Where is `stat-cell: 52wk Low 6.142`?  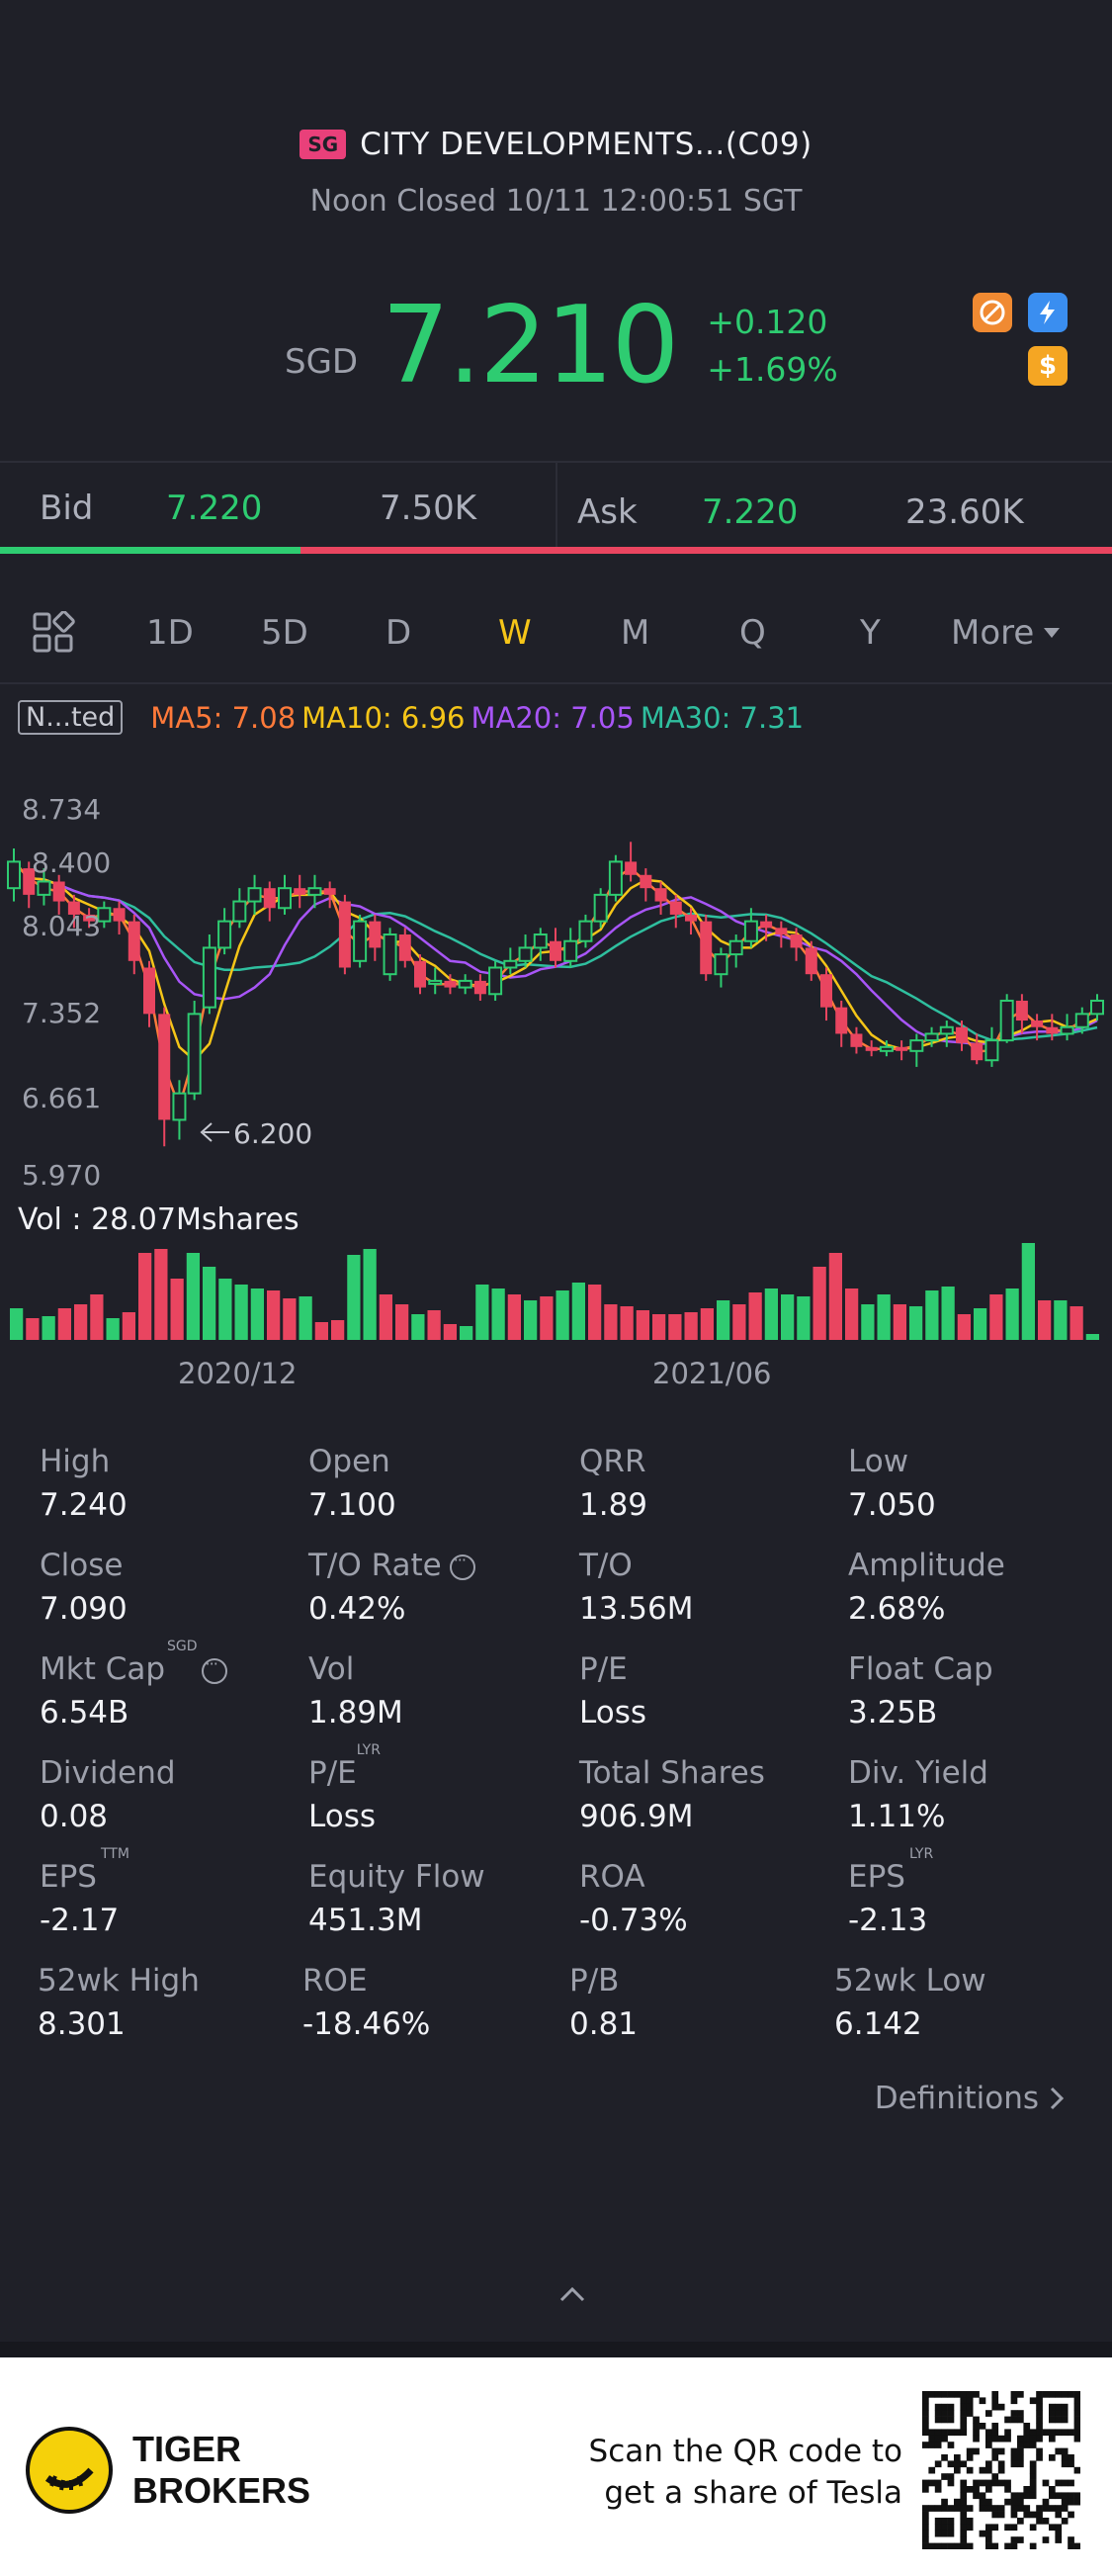 stat-cell: 52wk Low 6.142 is located at coordinates (910, 2002).